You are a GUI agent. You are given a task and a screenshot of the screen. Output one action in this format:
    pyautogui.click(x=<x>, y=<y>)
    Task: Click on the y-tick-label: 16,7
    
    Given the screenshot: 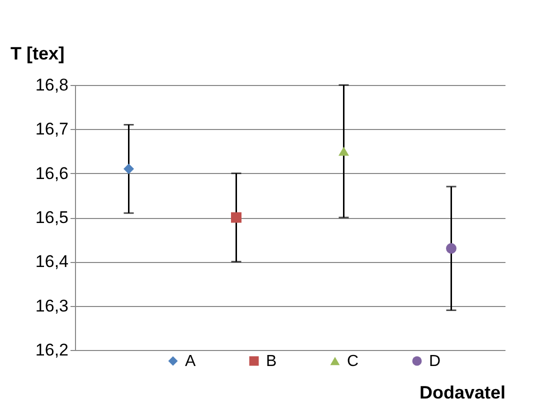 What is the action you would take?
    pyautogui.click(x=51, y=129)
    